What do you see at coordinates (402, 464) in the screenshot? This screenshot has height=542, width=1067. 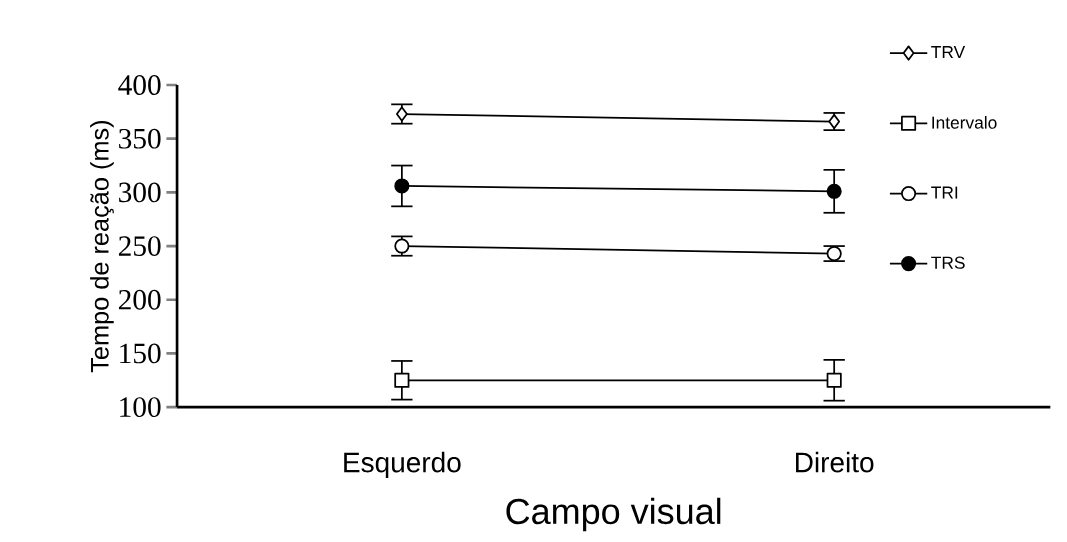 I see `x-tick-label: Esquerdo` at bounding box center [402, 464].